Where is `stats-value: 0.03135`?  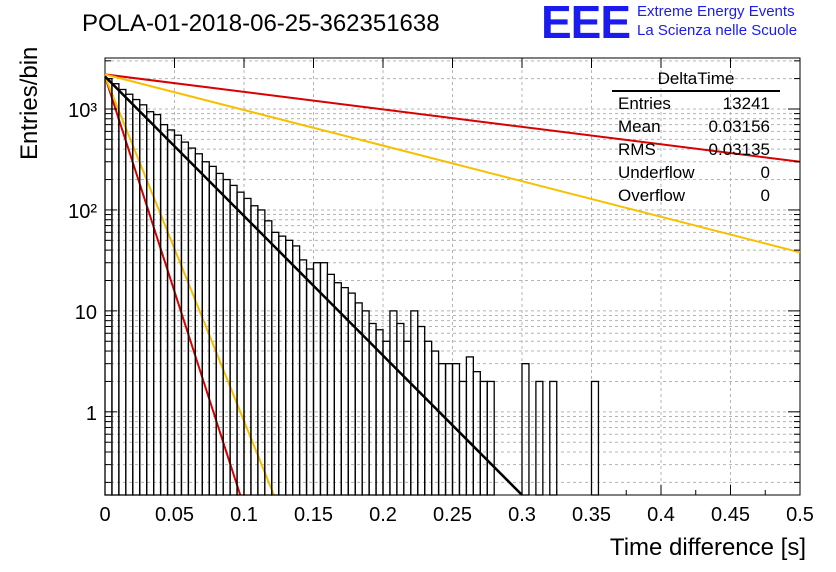
stats-value: 0.03135 is located at coordinates (739, 149).